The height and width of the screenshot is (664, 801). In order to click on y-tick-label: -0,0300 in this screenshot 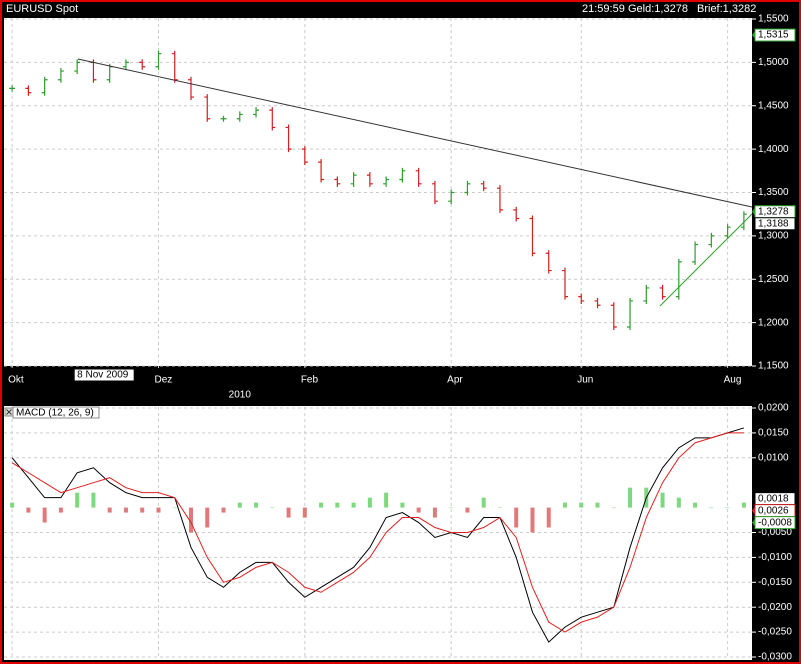, I will do `click(775, 657)`.